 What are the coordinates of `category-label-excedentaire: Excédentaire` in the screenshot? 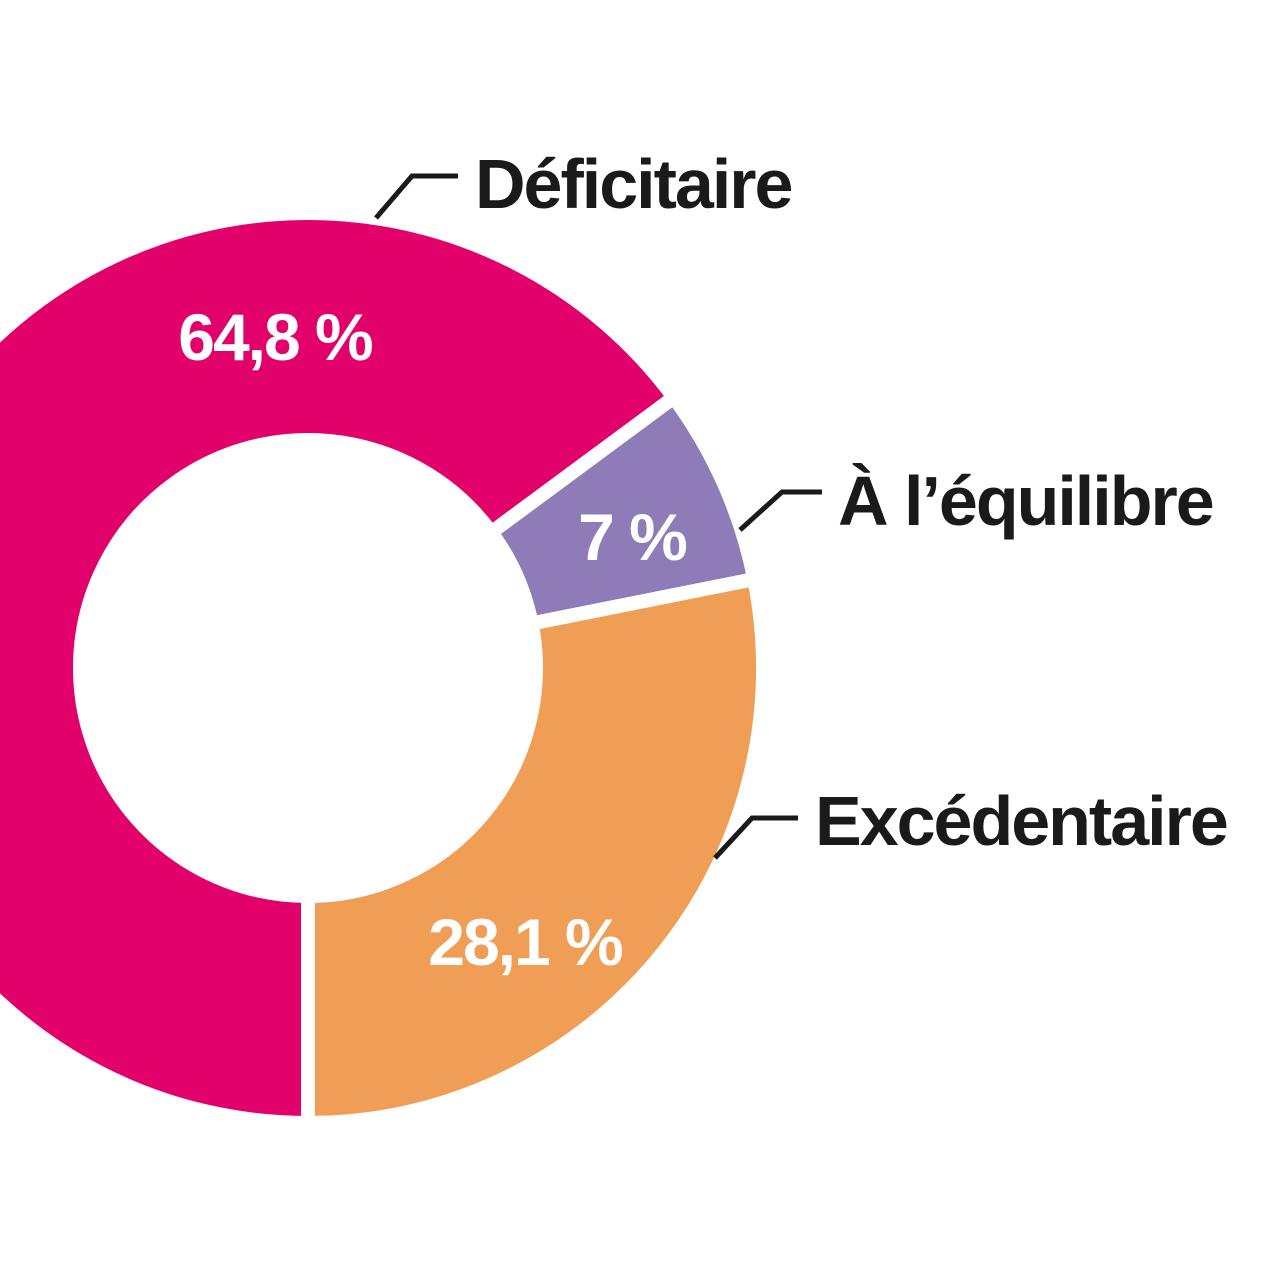 It's located at (1021, 821).